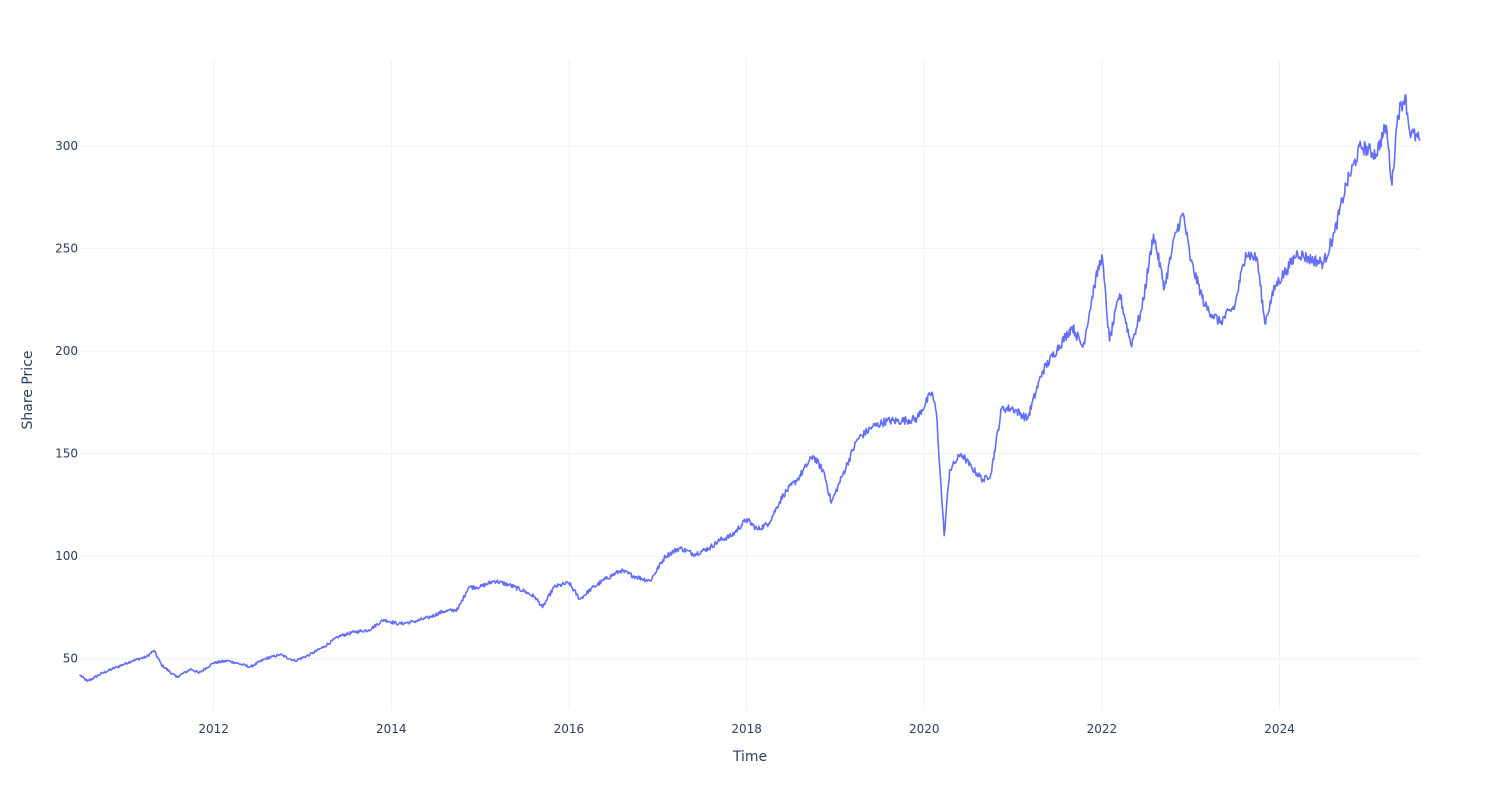  I want to click on x-tick-label: 2024, so click(1279, 729).